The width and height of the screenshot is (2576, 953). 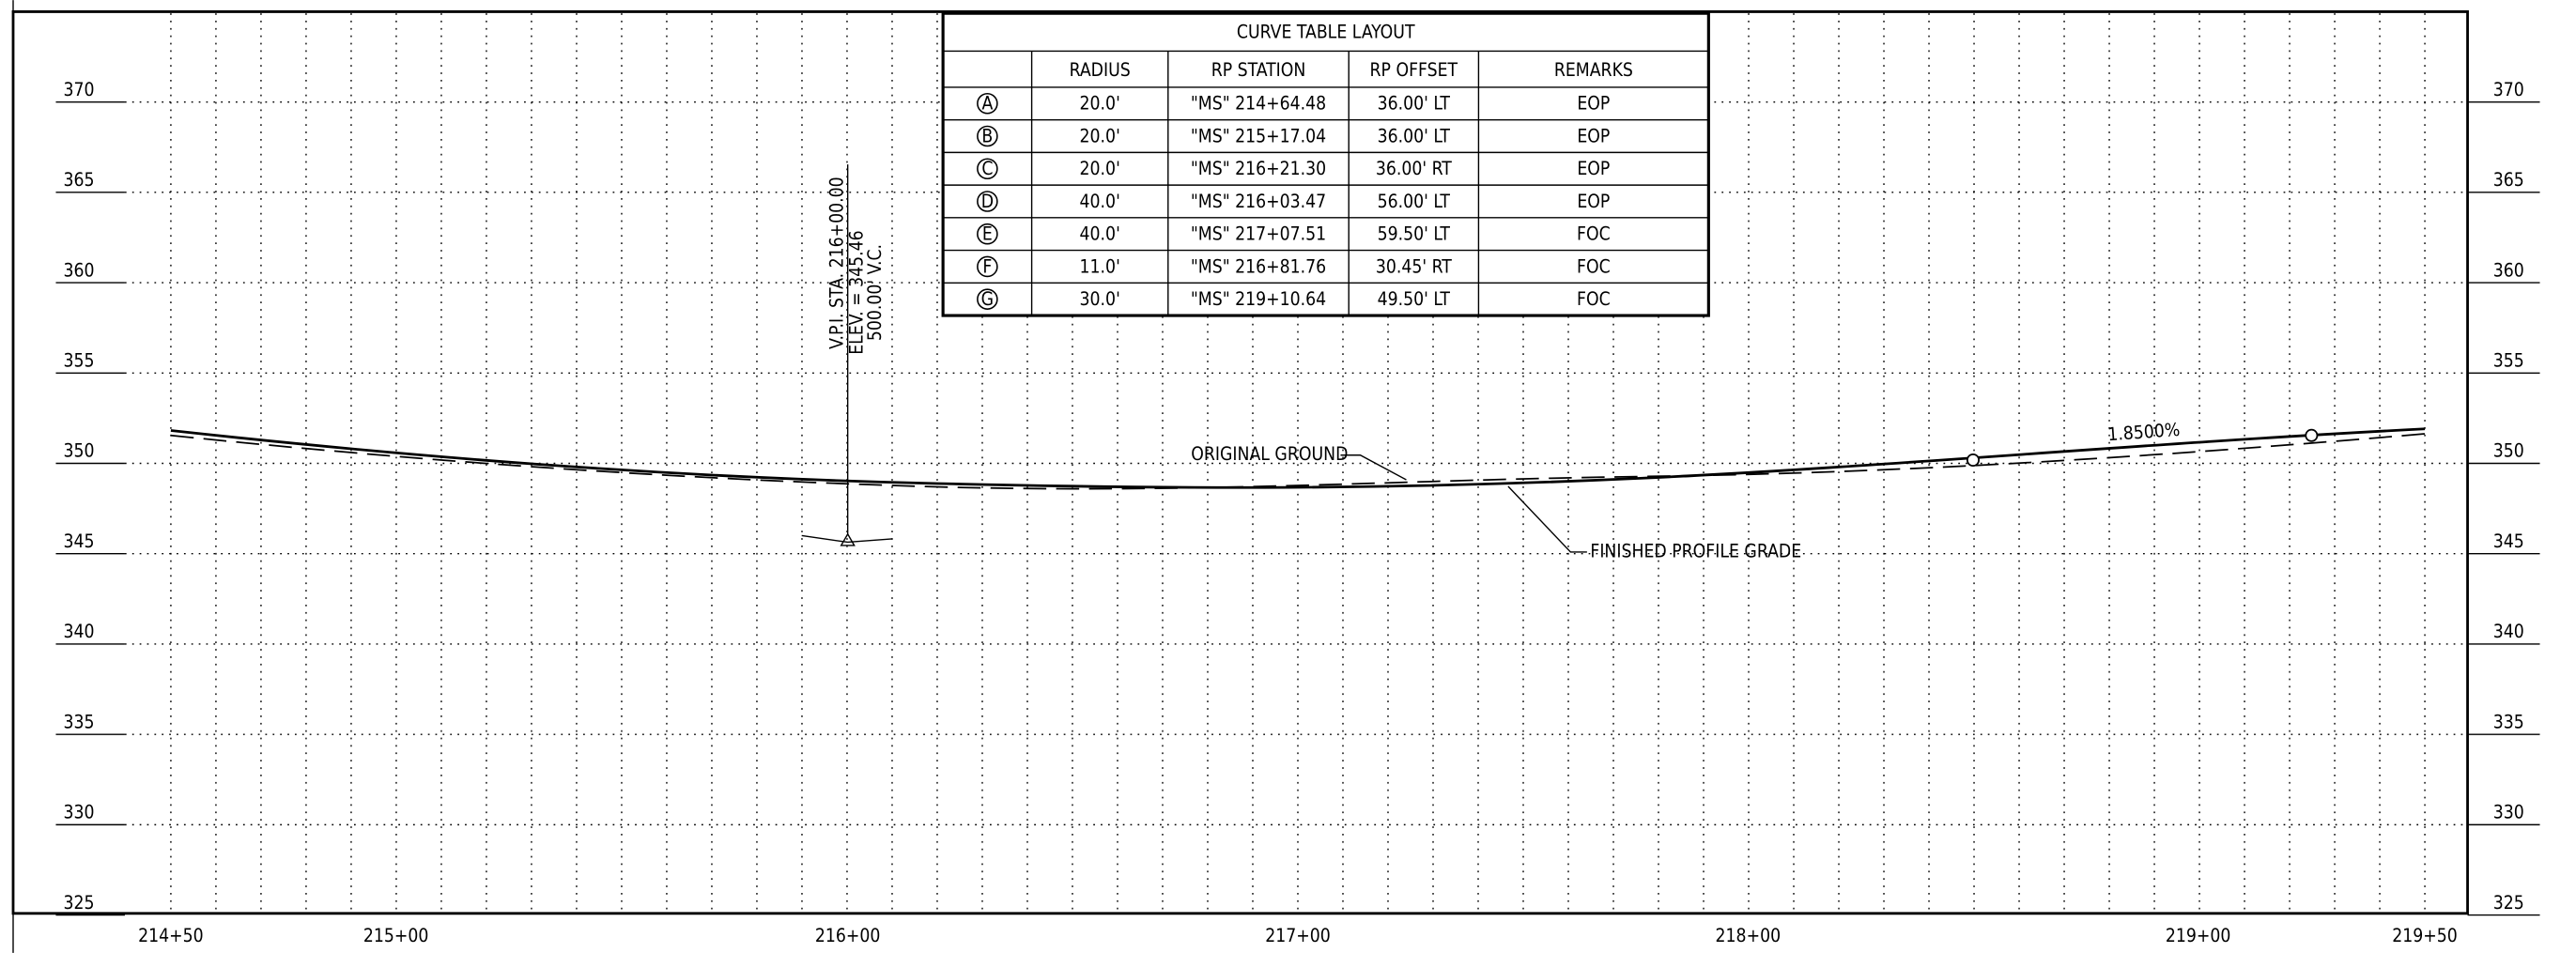 I want to click on table-cell: 36.00' RT, so click(x=1414, y=169).